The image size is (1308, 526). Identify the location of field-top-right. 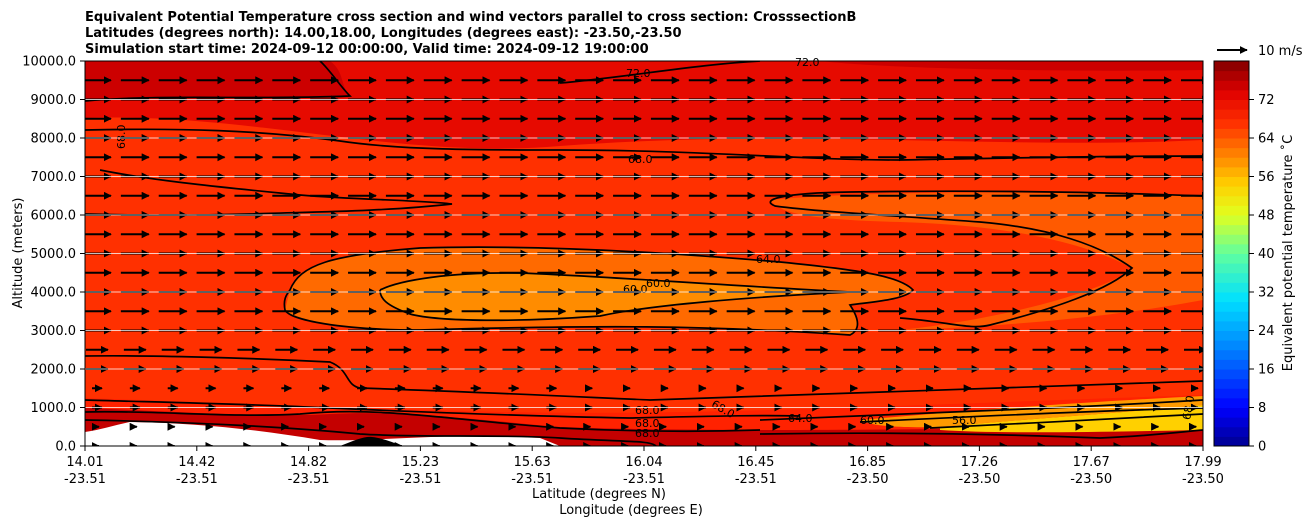
(1011, 66).